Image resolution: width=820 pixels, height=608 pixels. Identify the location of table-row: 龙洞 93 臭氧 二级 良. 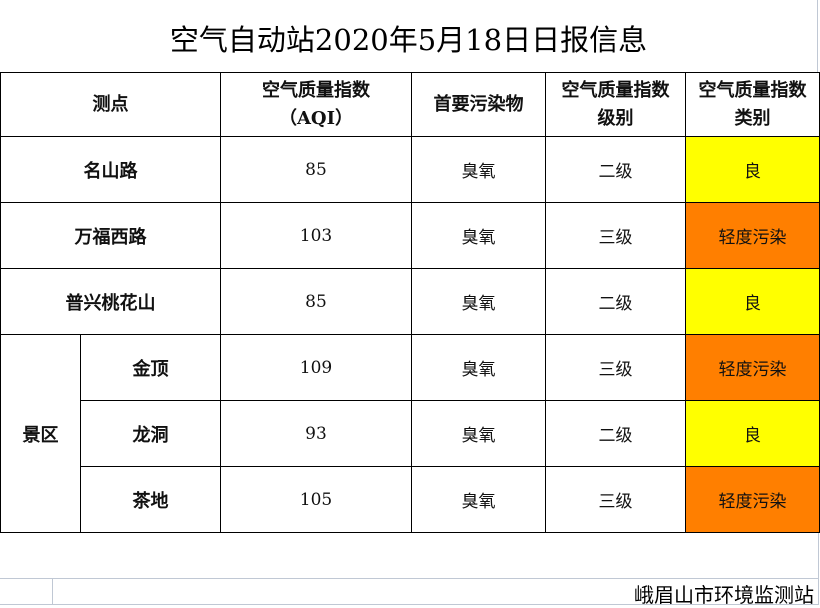
(410, 433).